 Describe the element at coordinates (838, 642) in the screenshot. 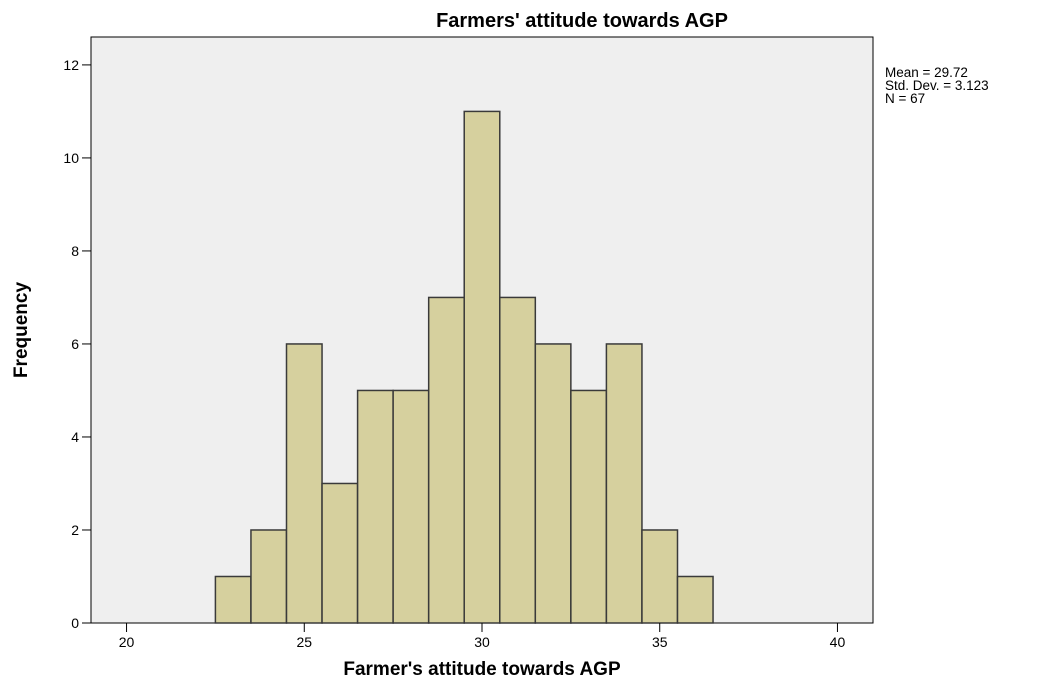

I see `x-tick-label: 40` at that location.